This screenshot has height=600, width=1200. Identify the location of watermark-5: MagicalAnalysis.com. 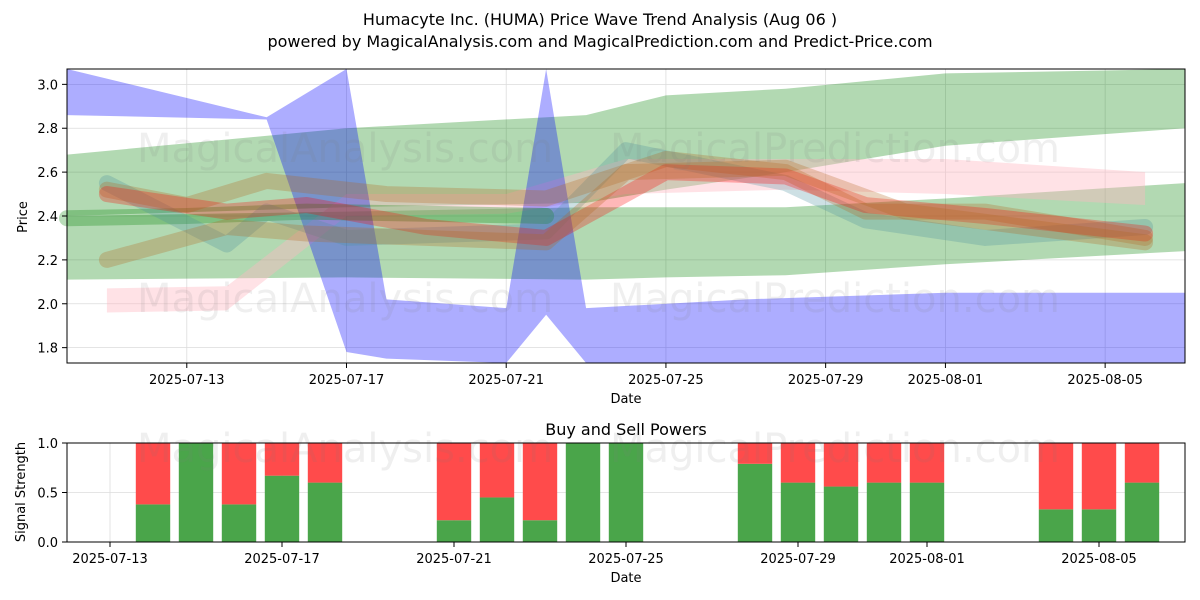
(345, 449).